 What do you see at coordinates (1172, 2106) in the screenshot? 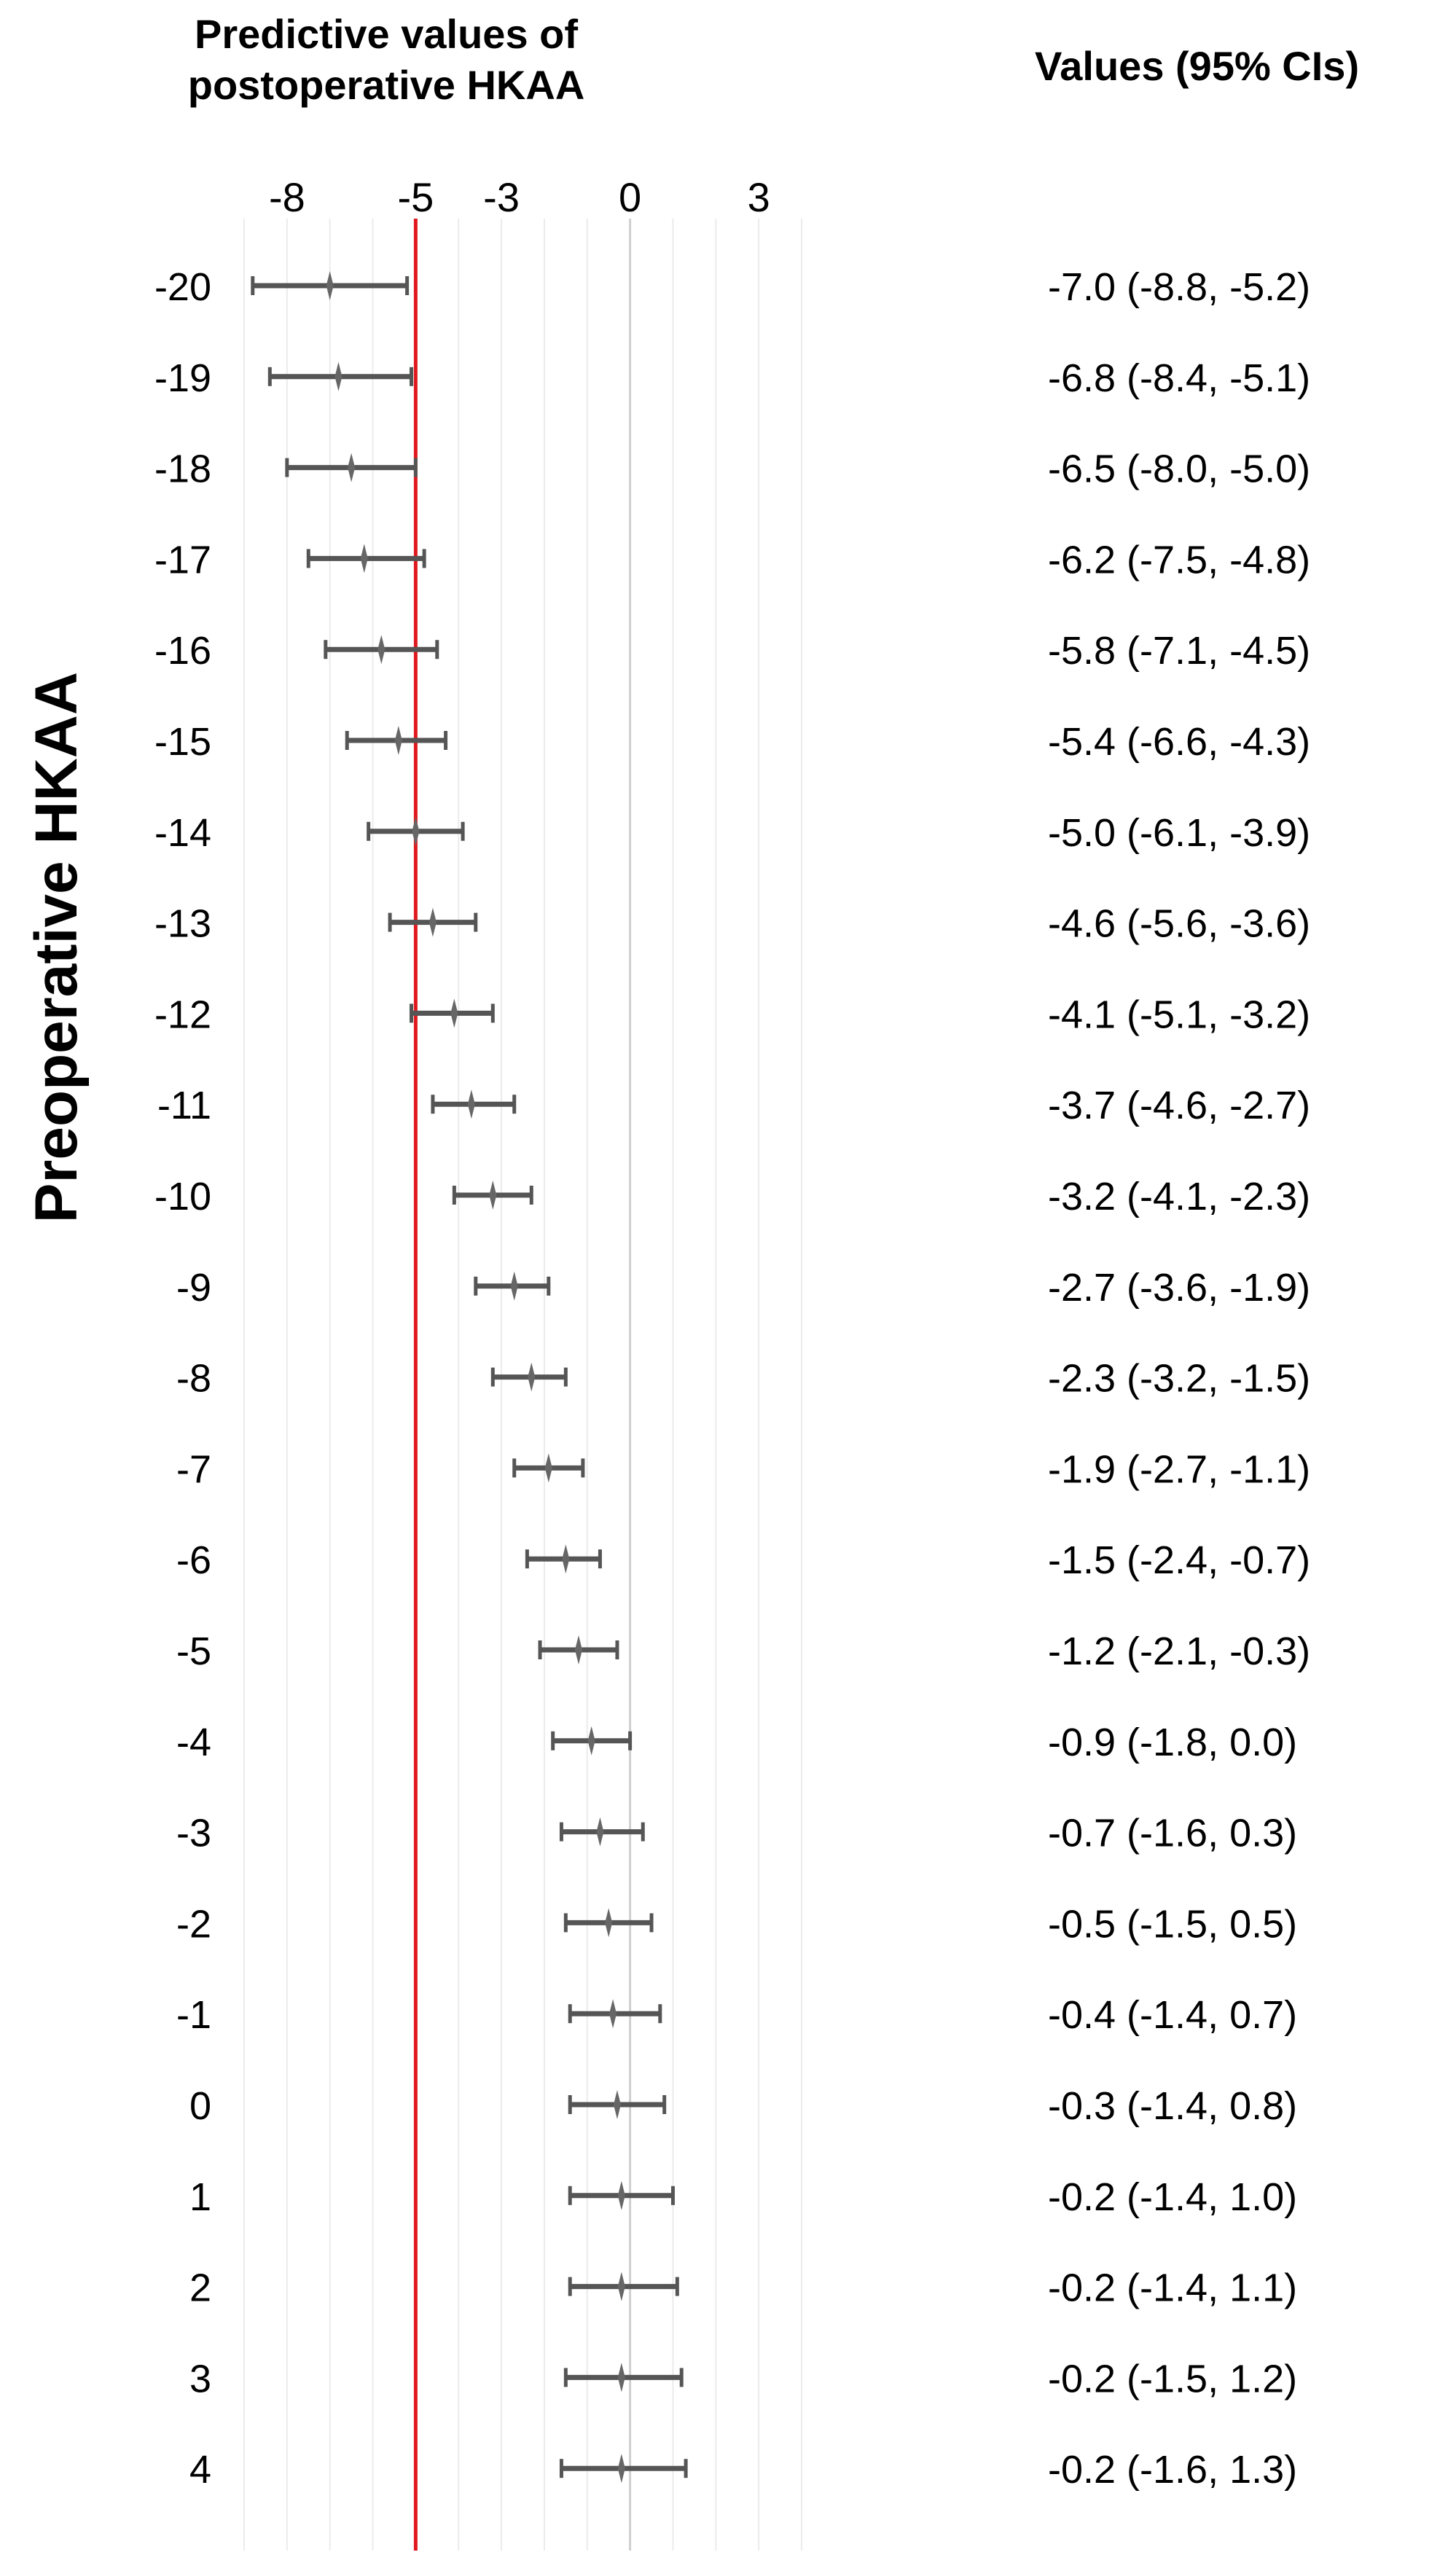
I see `row-value-text: -0.3 (-1.4, 0.8)` at bounding box center [1172, 2106].